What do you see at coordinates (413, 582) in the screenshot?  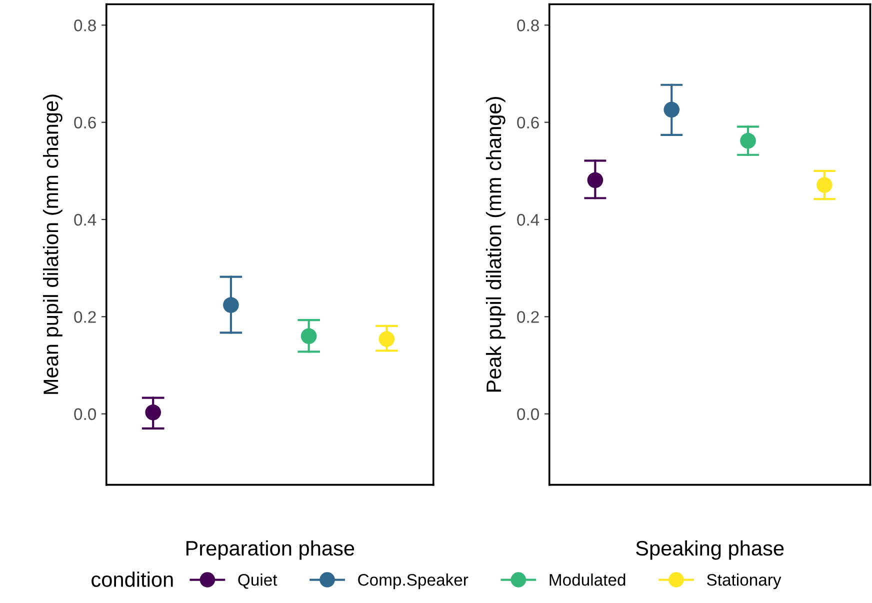 I see `legend-label: Comp.Speaker` at bounding box center [413, 582].